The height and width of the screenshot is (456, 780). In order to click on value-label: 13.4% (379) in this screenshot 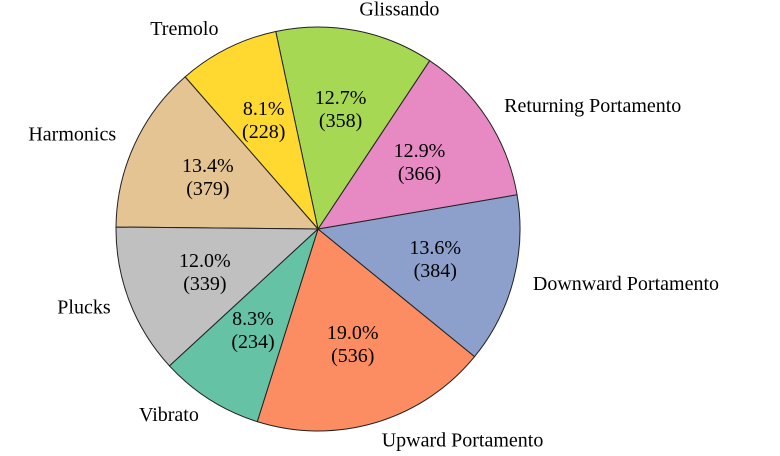, I will do `click(208, 178)`.